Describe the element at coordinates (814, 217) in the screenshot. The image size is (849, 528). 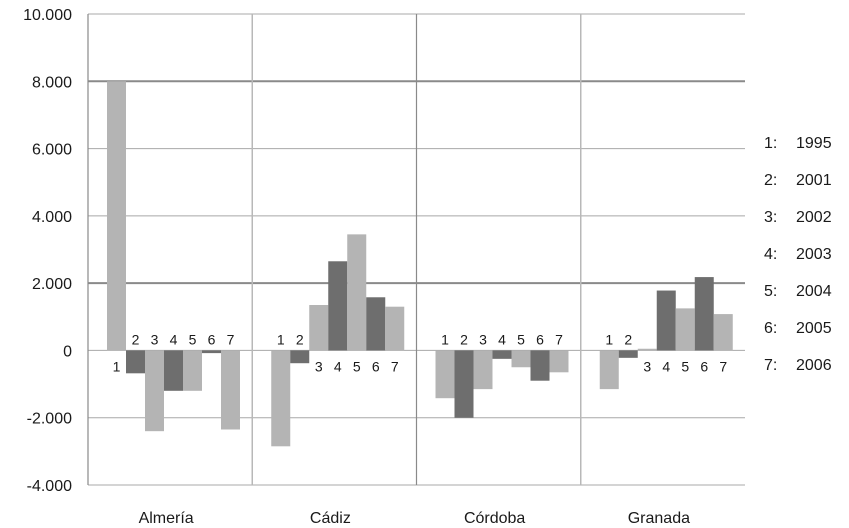
I see `legend-label: 2002` at that location.